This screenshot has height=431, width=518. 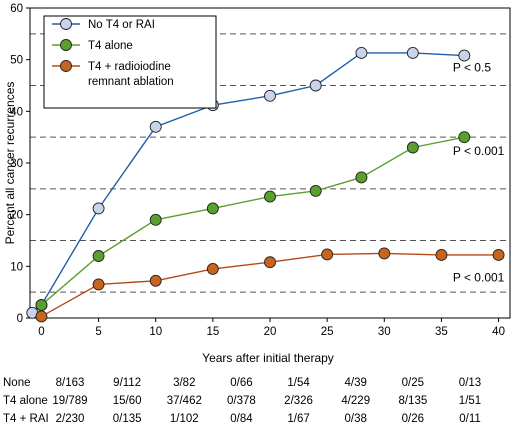 I want to click on risk-table-cell: 15/60, so click(x=127, y=401).